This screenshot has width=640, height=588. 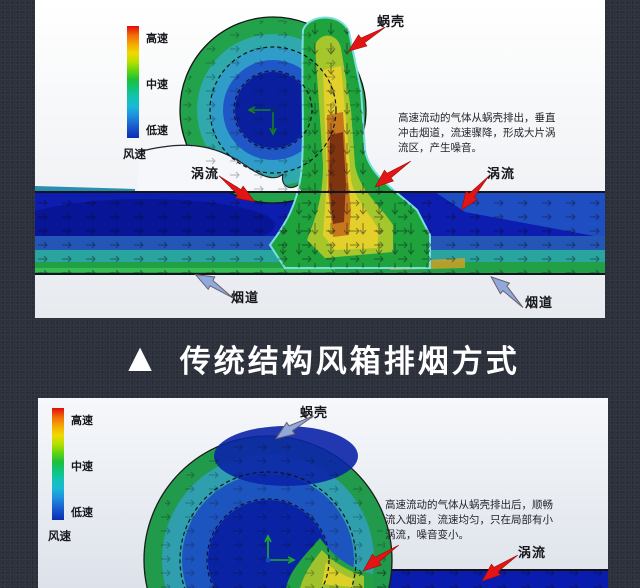 What do you see at coordinates (366, 37) in the screenshot?
I see `red-arrow-volute` at bounding box center [366, 37].